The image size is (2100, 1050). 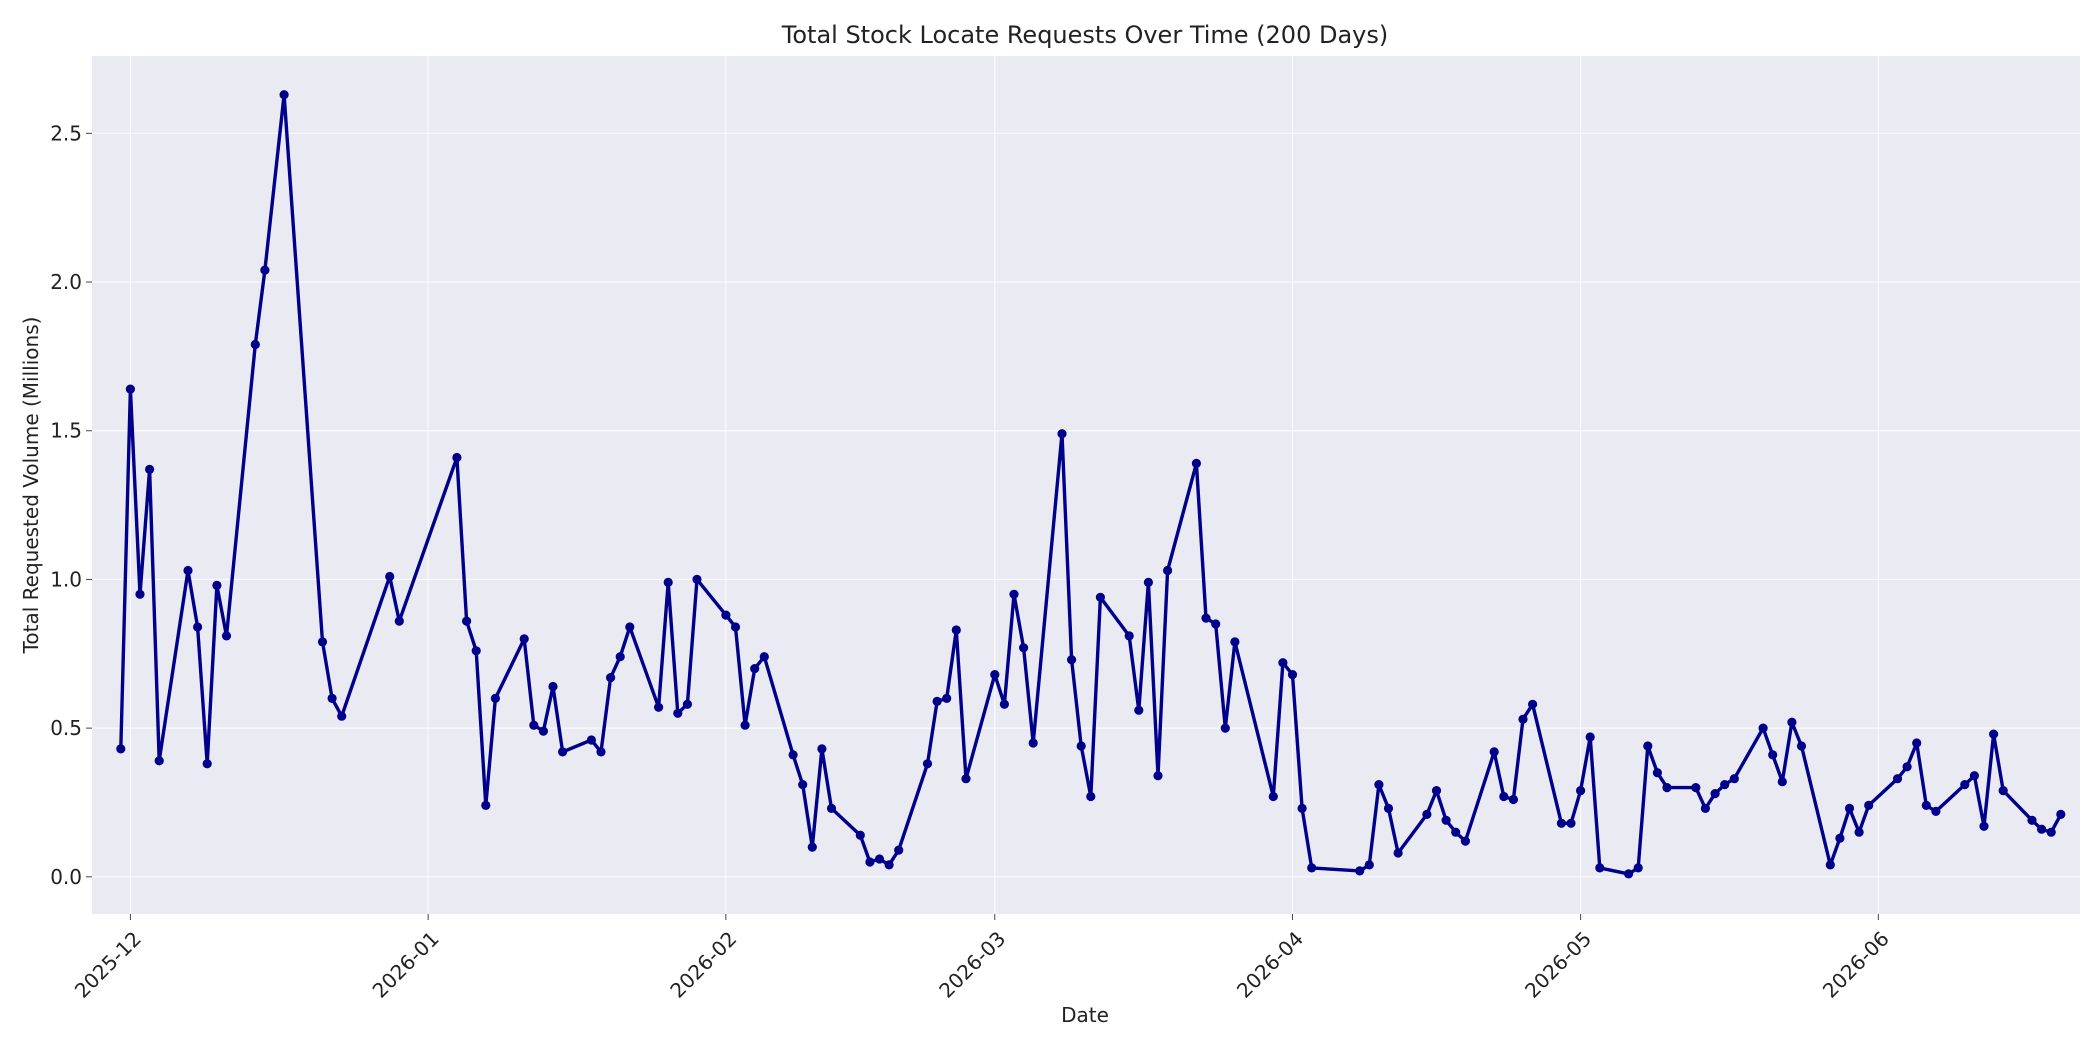 What do you see at coordinates (66, 728) in the screenshot?
I see `y-tick-label: 0.5` at bounding box center [66, 728].